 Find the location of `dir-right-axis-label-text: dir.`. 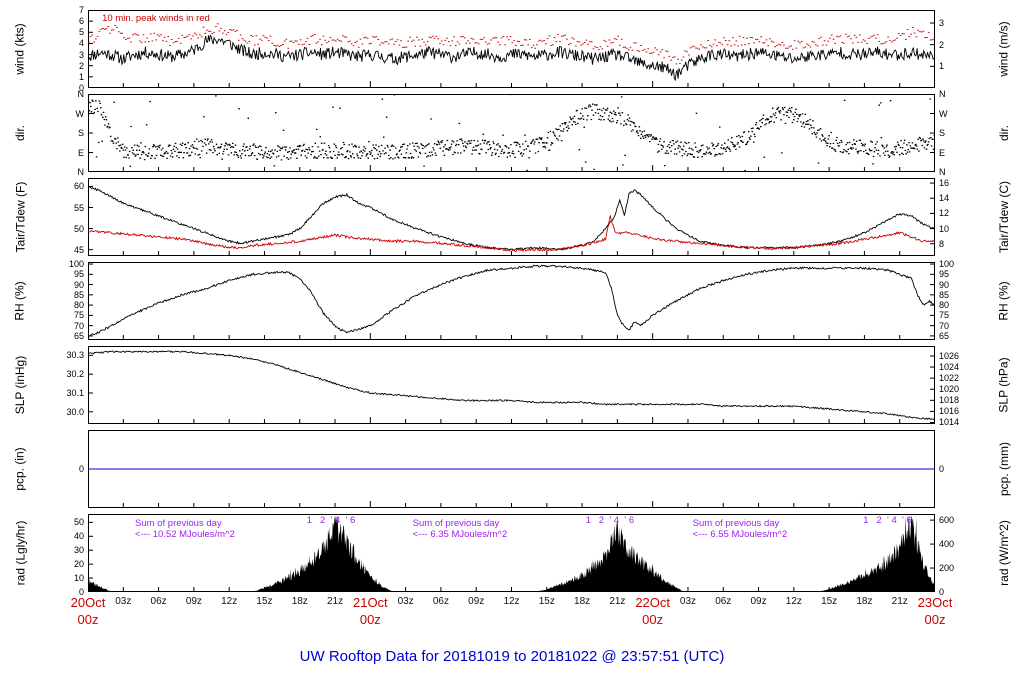

dir-right-axis-label-text: dir. is located at coordinates (1003, 133).